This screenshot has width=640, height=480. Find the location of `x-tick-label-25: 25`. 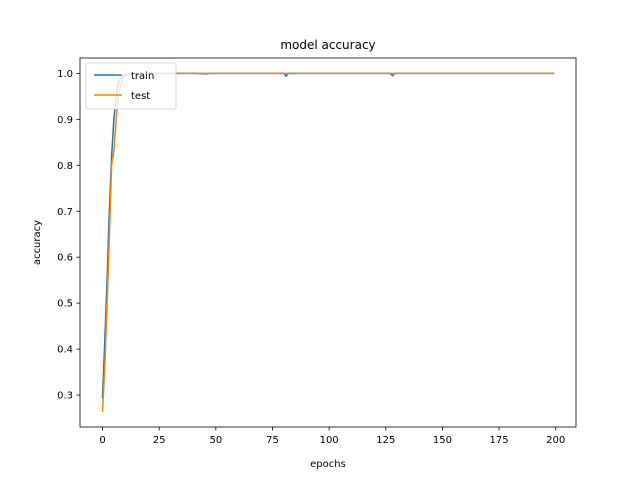

x-tick-label-25: 25 is located at coordinates (159, 440).